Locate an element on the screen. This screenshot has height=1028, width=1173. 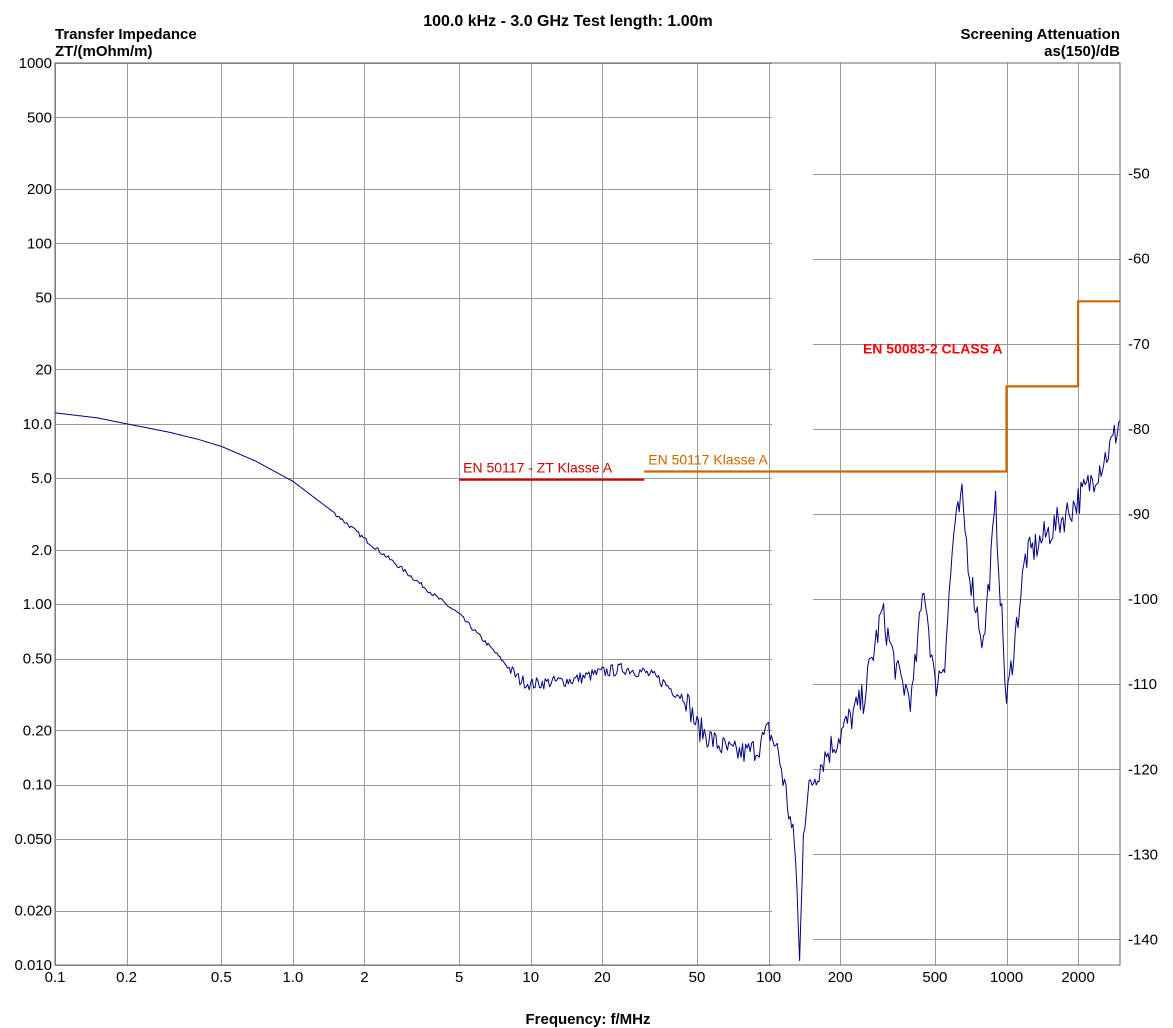
x-tick-label: 1000 is located at coordinates (1006, 977).